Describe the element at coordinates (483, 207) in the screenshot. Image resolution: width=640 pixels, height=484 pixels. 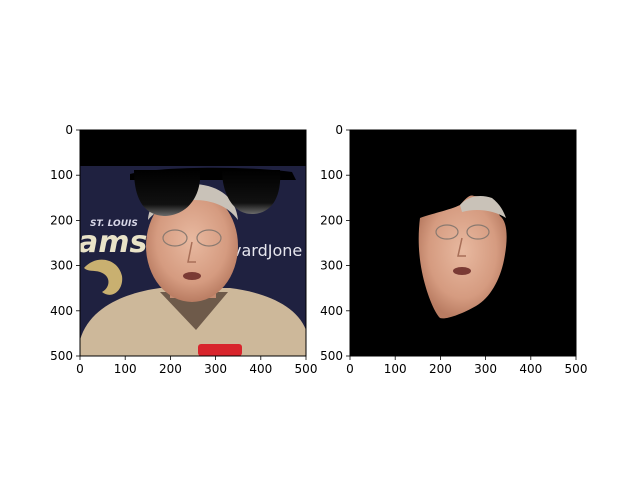
I see `segmented-hair` at that location.